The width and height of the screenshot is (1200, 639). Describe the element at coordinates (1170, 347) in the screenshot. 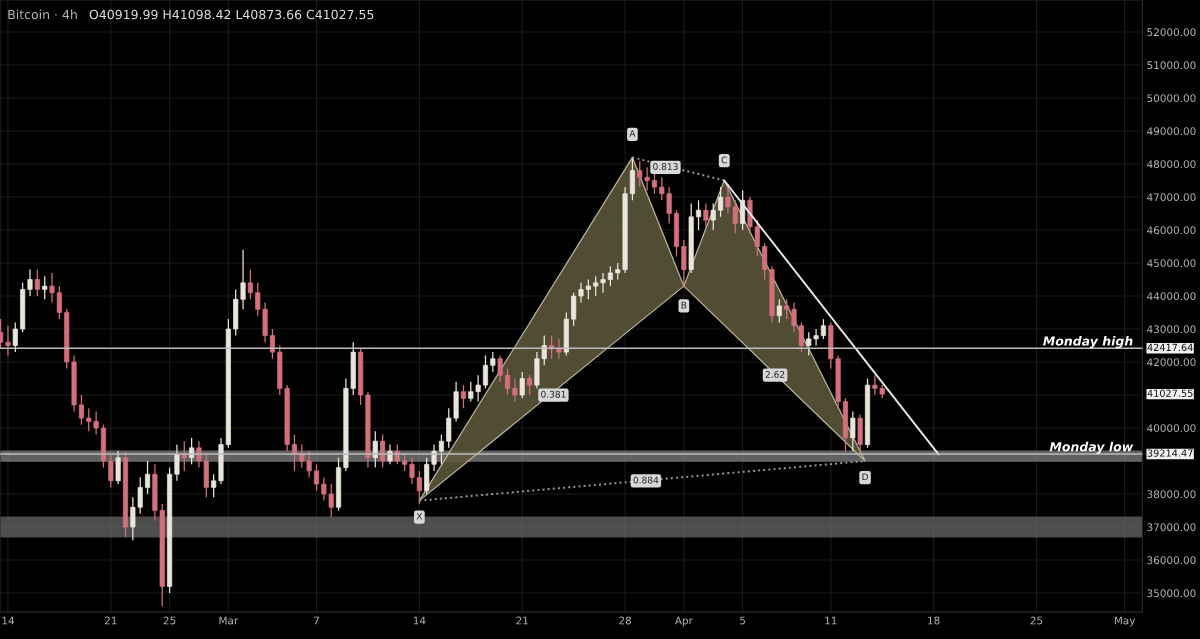

I see `text: 42417.64` at that location.